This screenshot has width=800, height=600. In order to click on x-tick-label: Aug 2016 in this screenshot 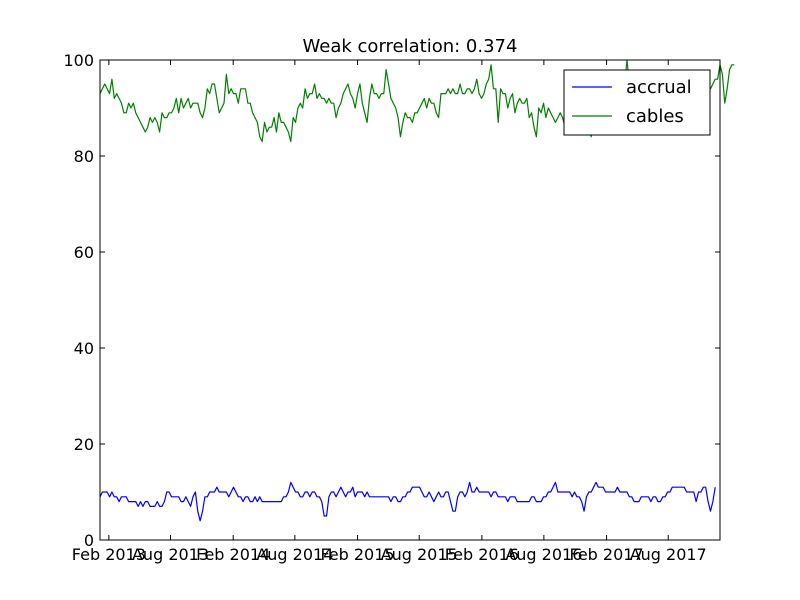, I will do `click(543, 554)`.